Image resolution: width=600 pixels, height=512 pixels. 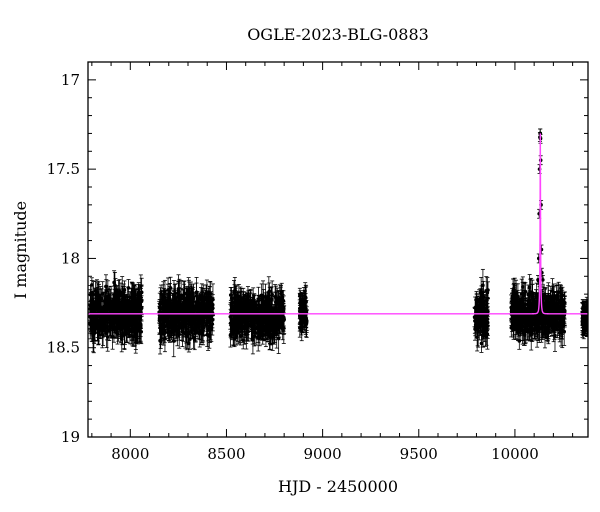 I want to click on y-axis-title: I magnitude, so click(x=20, y=250).